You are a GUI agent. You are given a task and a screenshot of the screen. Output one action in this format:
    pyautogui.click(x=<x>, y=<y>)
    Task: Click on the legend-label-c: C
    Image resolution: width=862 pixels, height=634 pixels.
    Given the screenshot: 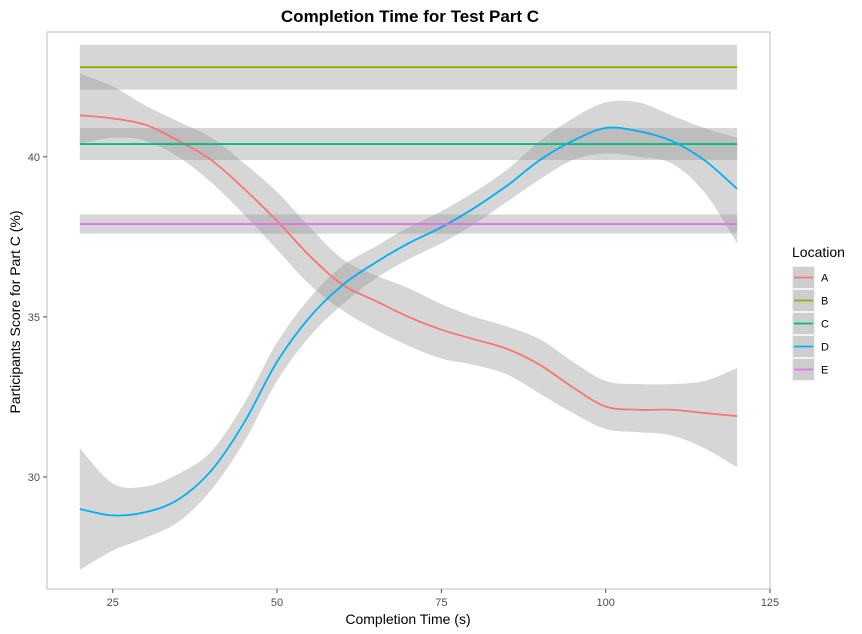 What is the action you would take?
    pyautogui.click(x=825, y=325)
    